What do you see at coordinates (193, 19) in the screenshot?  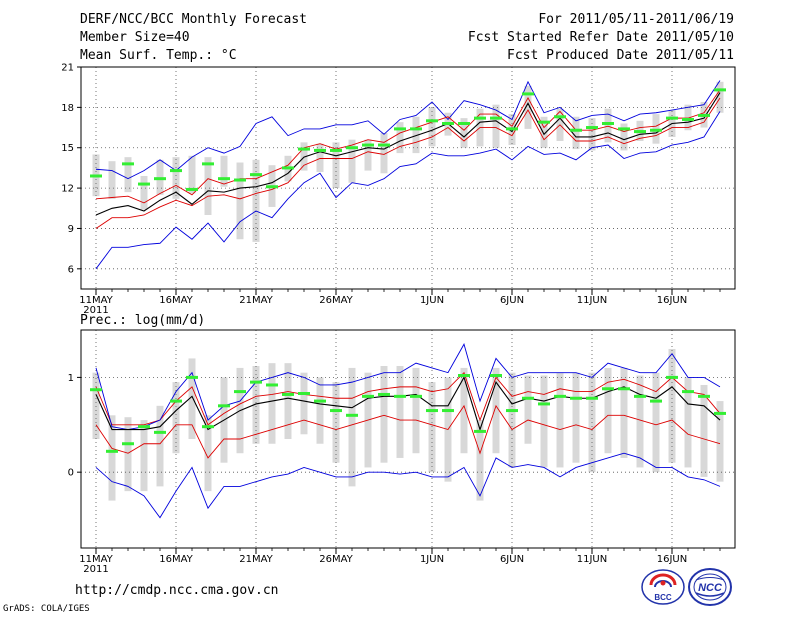 I see `chart-title: DERF/NCC/BCC Monthly Forecast` at bounding box center [193, 19].